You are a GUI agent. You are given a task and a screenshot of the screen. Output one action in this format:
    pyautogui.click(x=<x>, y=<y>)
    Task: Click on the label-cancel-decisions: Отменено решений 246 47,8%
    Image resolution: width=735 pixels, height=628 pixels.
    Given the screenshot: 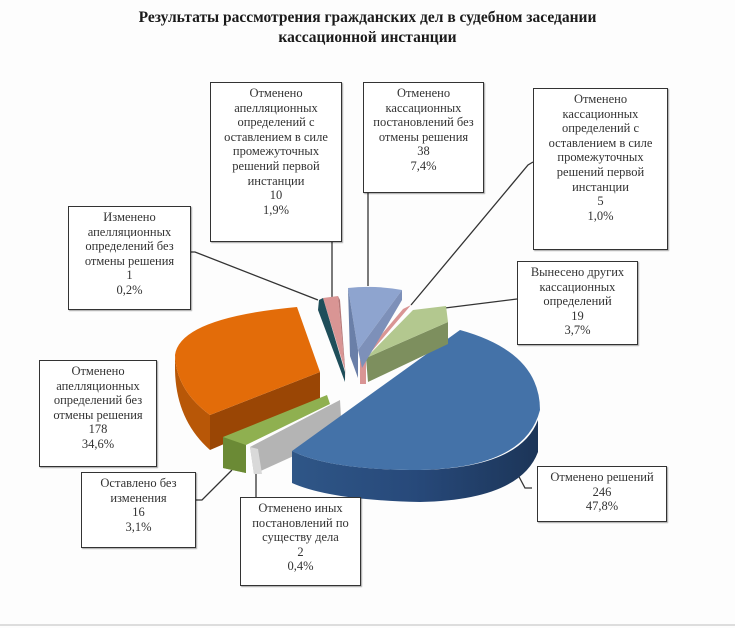 What is the action you would take?
    pyautogui.click(x=602, y=494)
    